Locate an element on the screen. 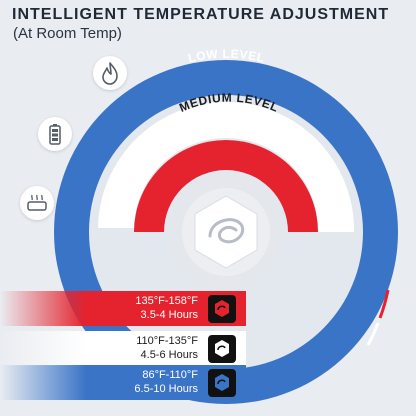 The height and width of the screenshot is (416, 416). high-level-duration: 3.5-4 Hours is located at coordinates (169, 315).